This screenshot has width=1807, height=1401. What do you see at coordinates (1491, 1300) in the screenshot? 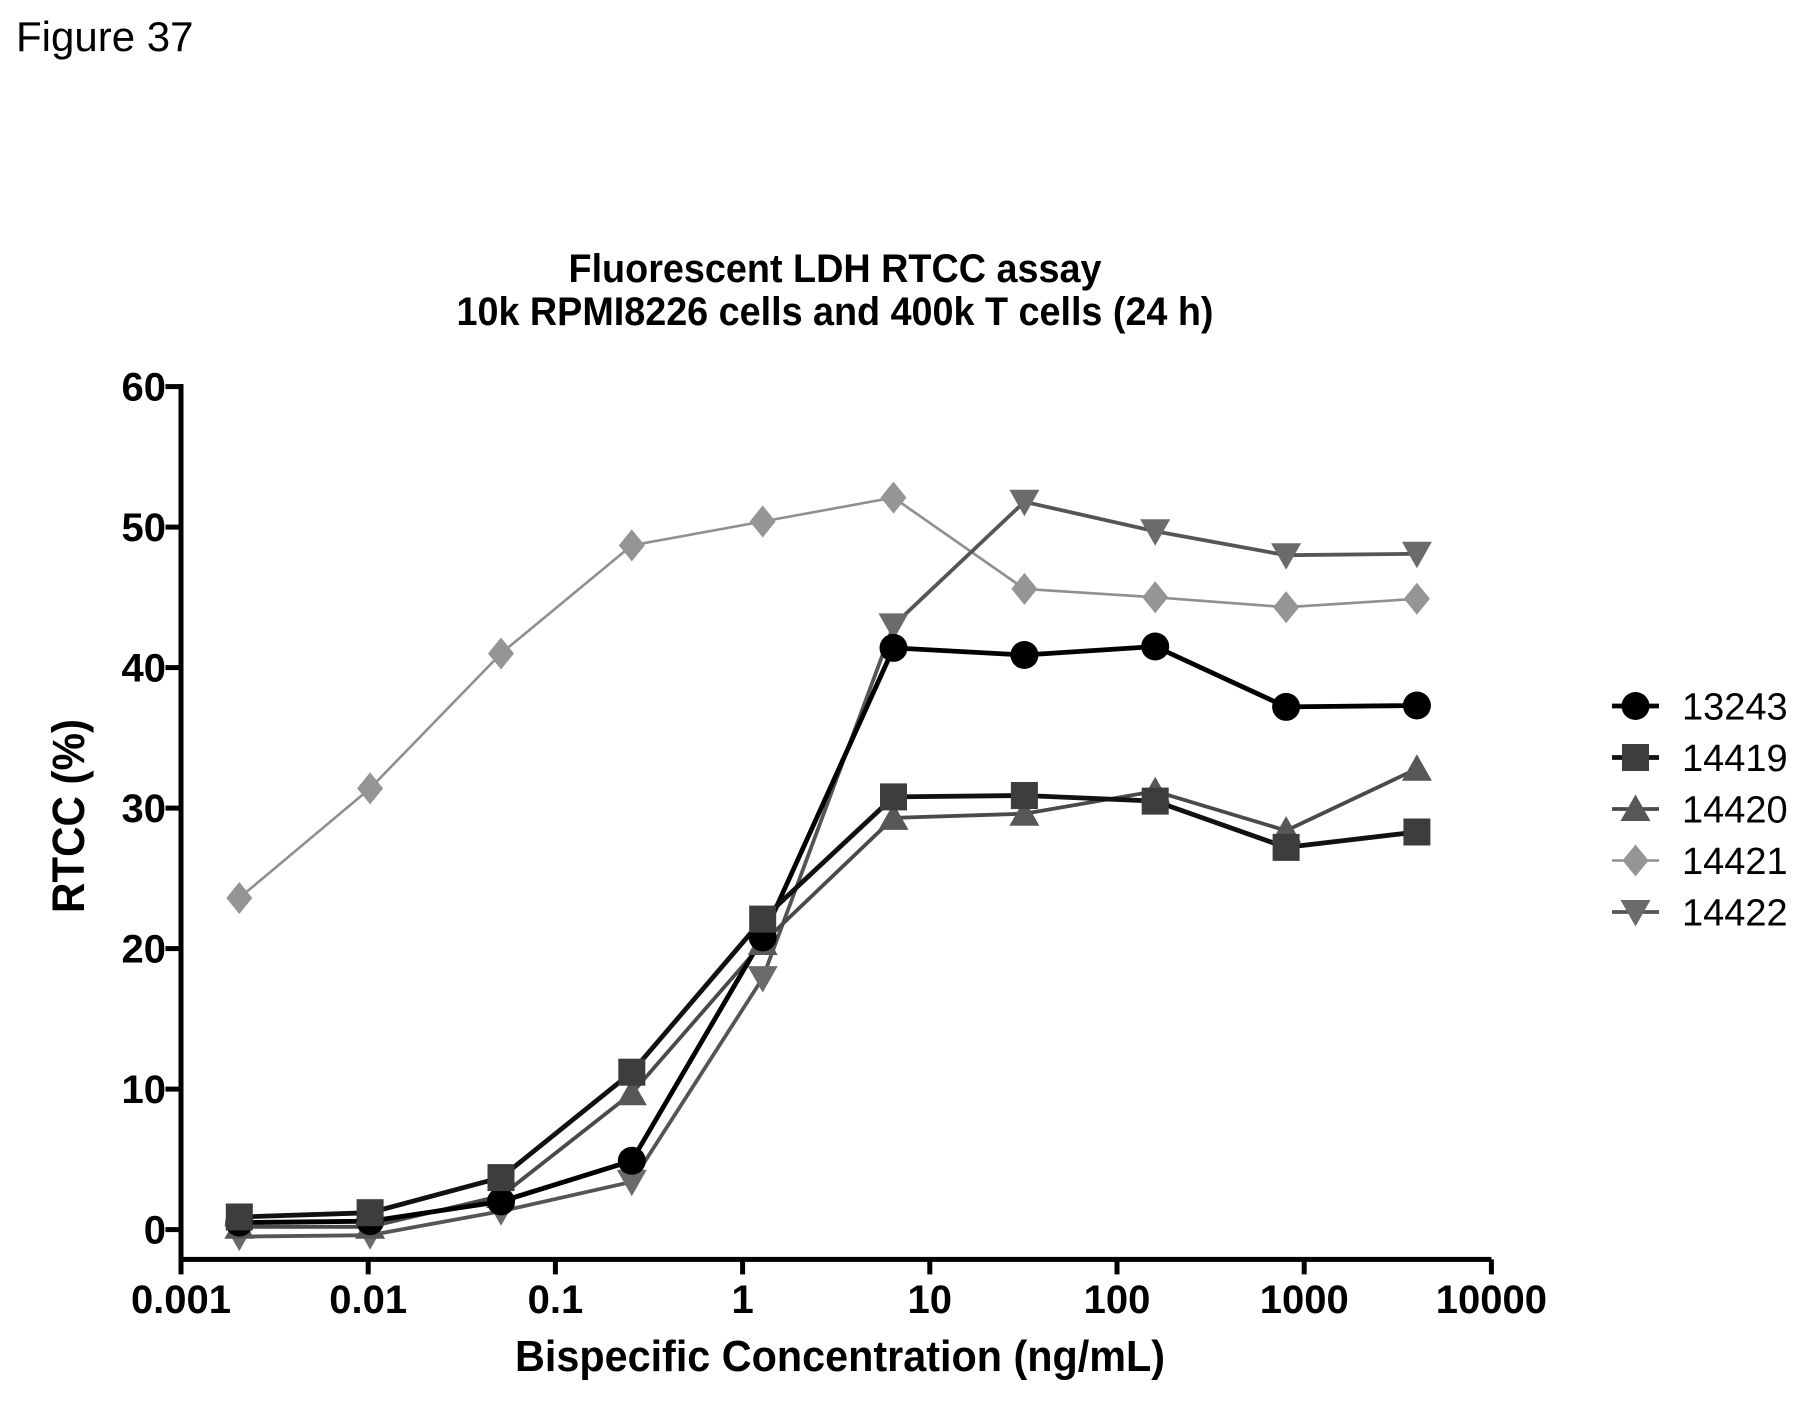
I see `svg-text: 10000` at bounding box center [1491, 1300].